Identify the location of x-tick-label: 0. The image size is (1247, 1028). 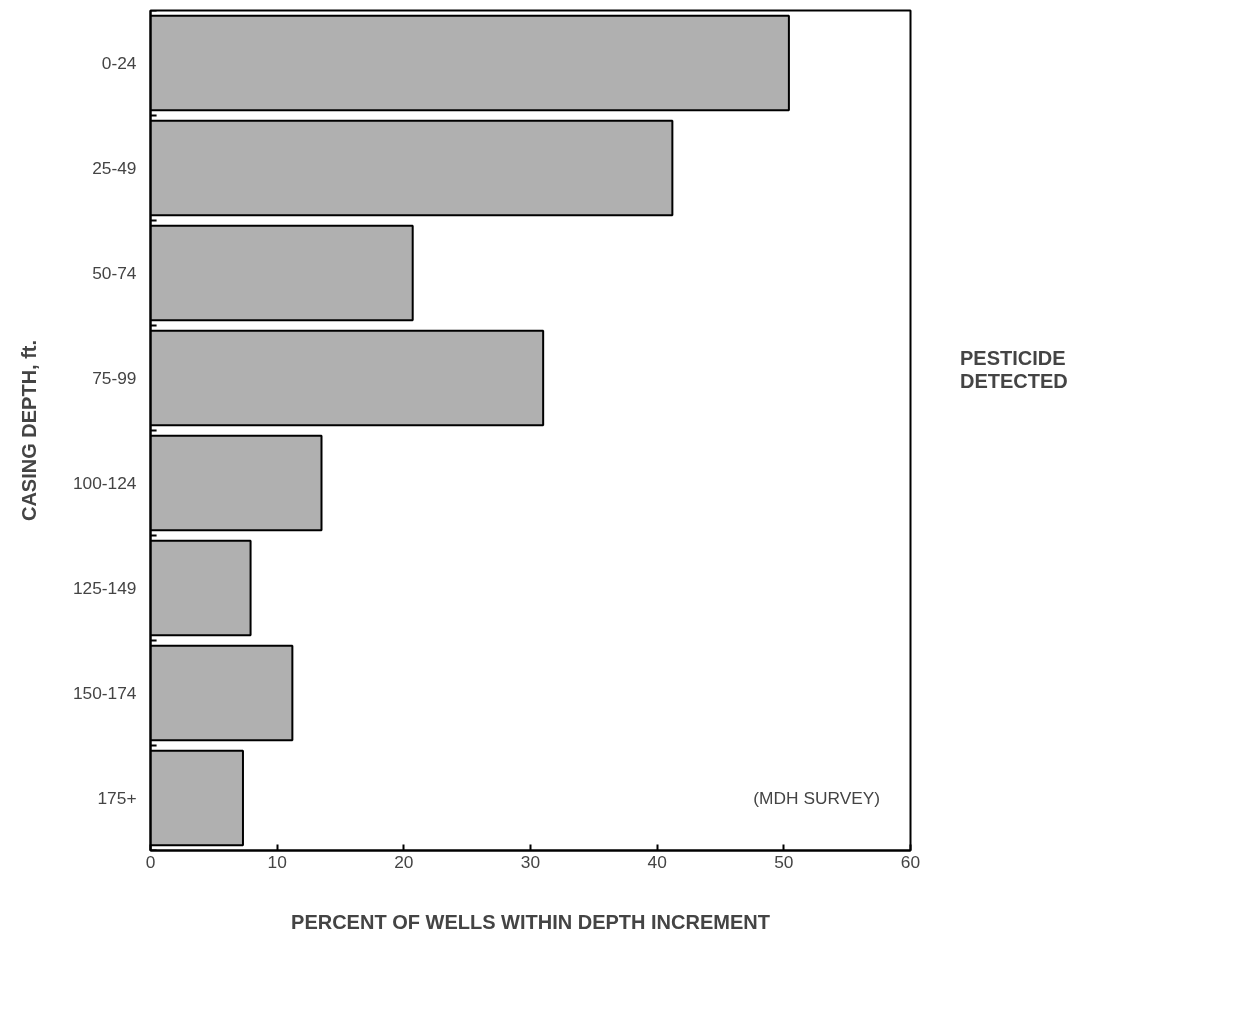
(150, 861).